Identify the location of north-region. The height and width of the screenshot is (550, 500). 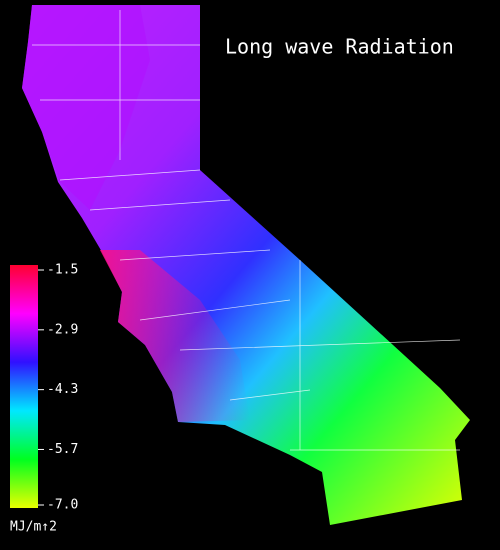
(86, 107).